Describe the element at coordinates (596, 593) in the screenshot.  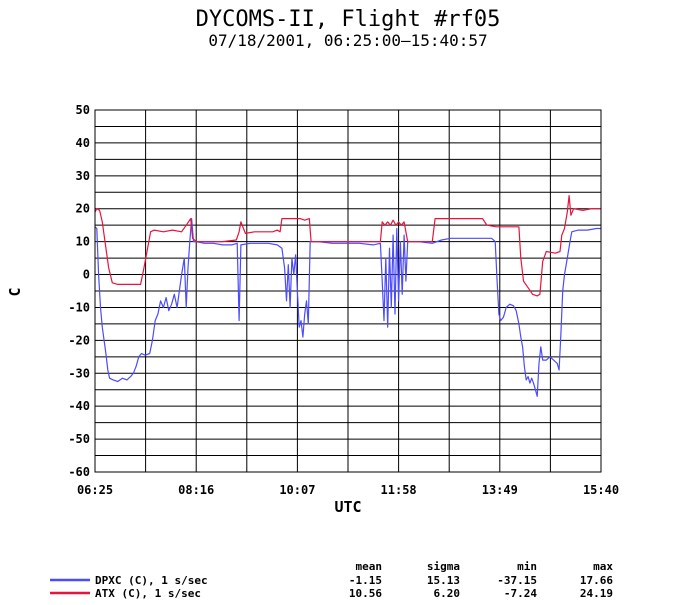
I see `stat-atx-max: 24.19` at that location.